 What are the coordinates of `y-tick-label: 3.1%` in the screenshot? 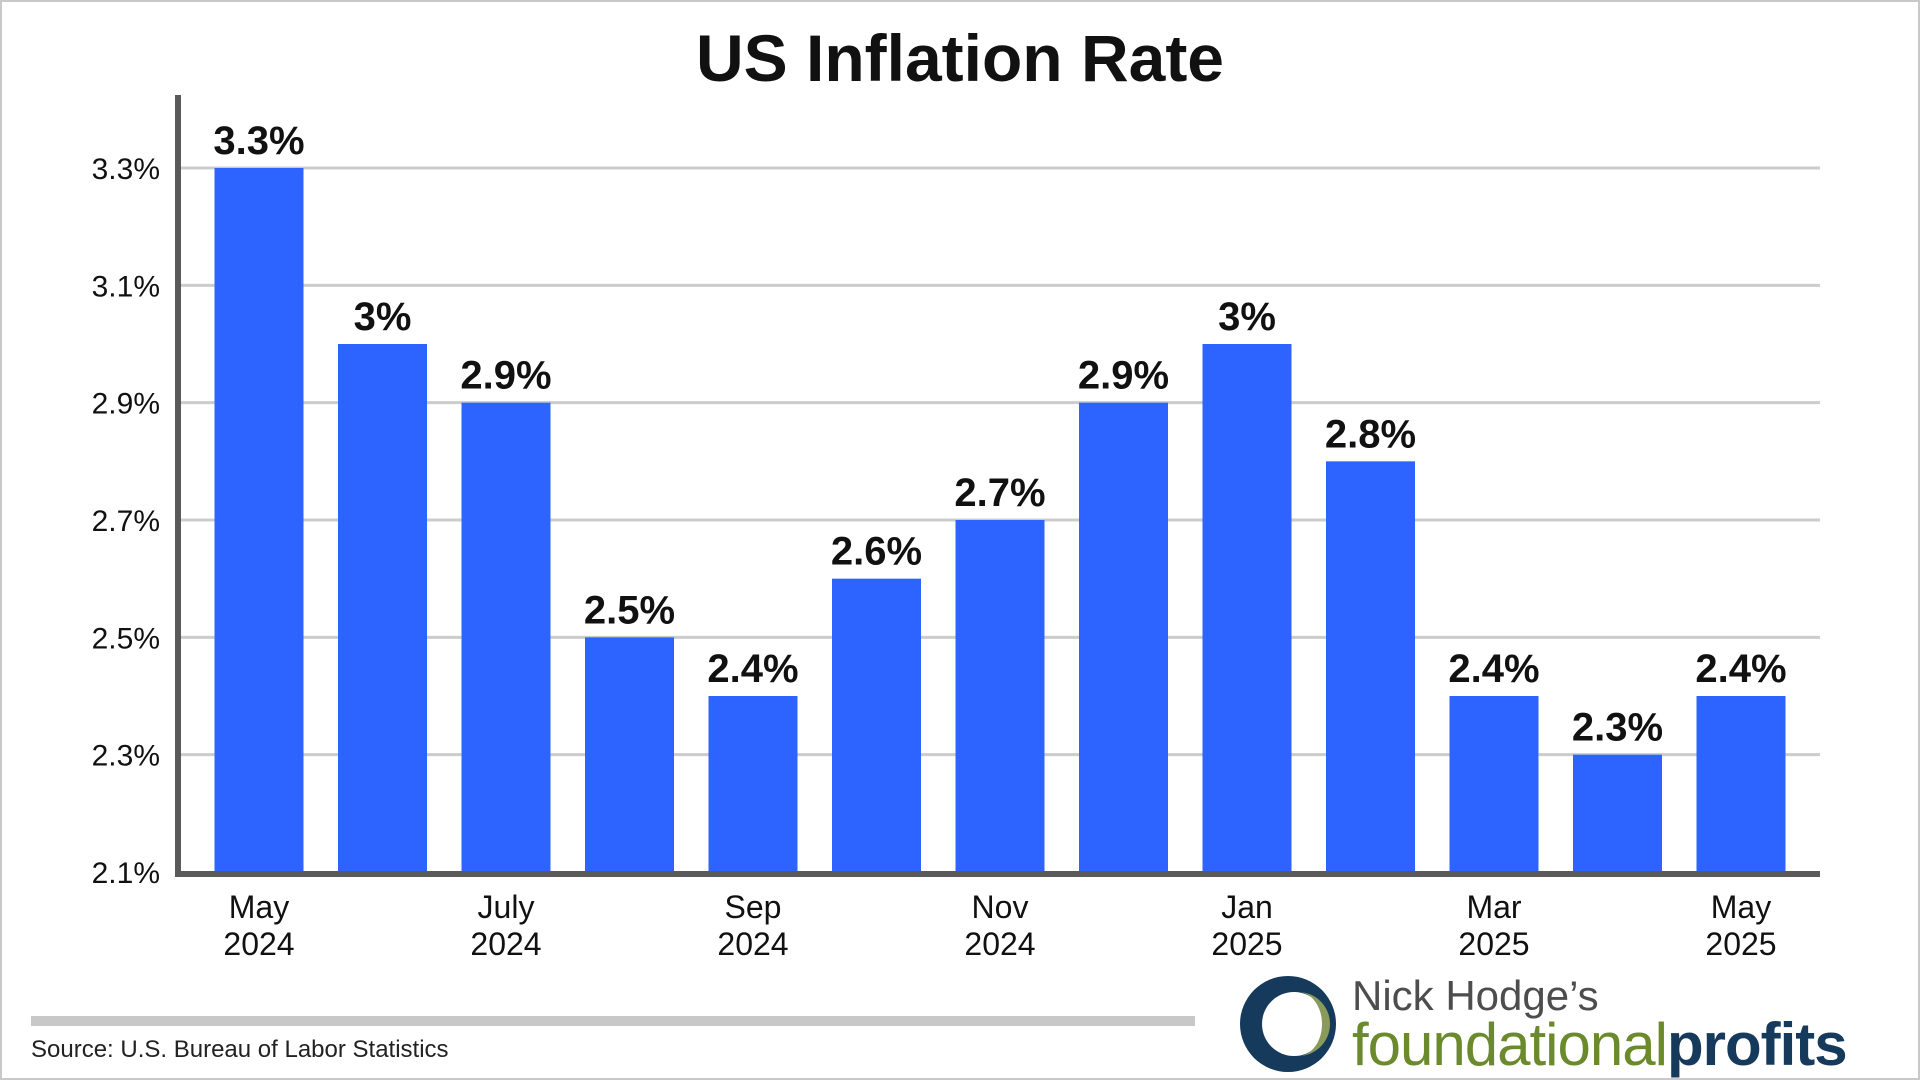 It's located at (126, 286).